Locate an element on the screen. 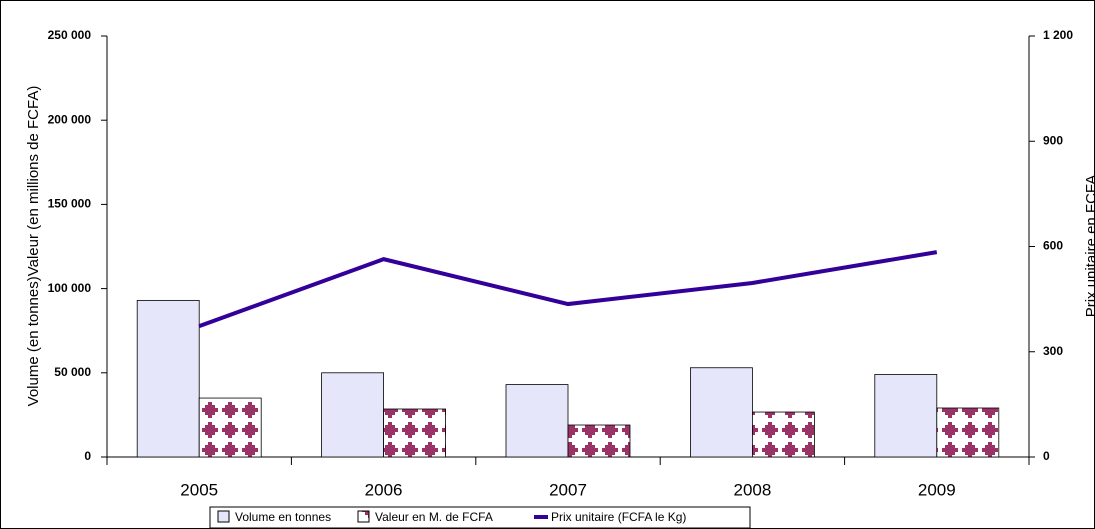 This screenshot has width=1095, height=529. legend-box is located at coordinates (480, 517).